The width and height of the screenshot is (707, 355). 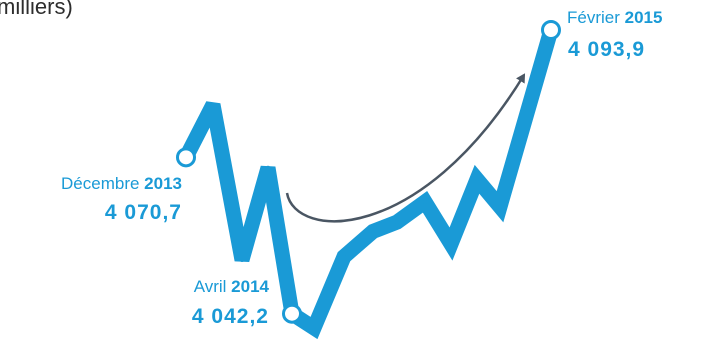 I want to click on annotation-period-feb-2015: Février 2015, so click(x=614, y=17).